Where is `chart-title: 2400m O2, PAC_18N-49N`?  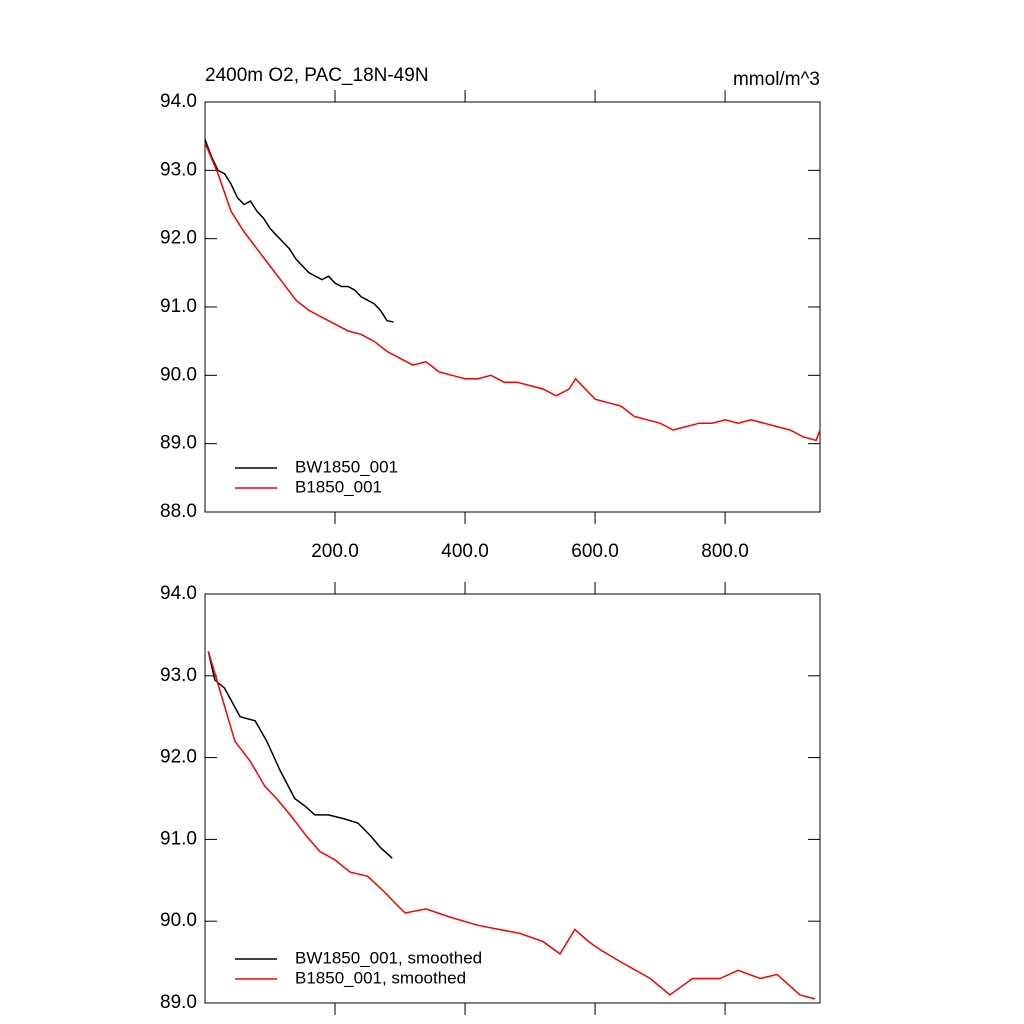 chart-title: 2400m O2, PAC_18N-49N is located at coordinates (317, 75).